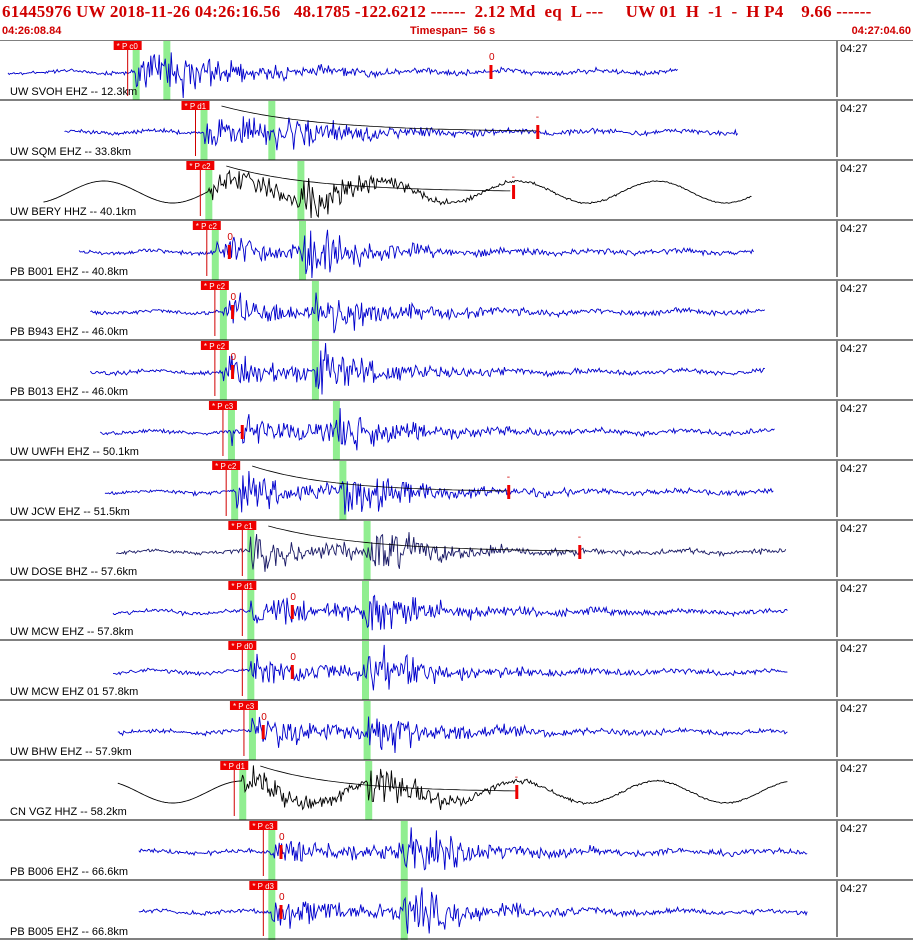  I want to click on trace-row: * P c2 - UW JCW EHZ -- 51.5km 04:27, so click(456, 489).